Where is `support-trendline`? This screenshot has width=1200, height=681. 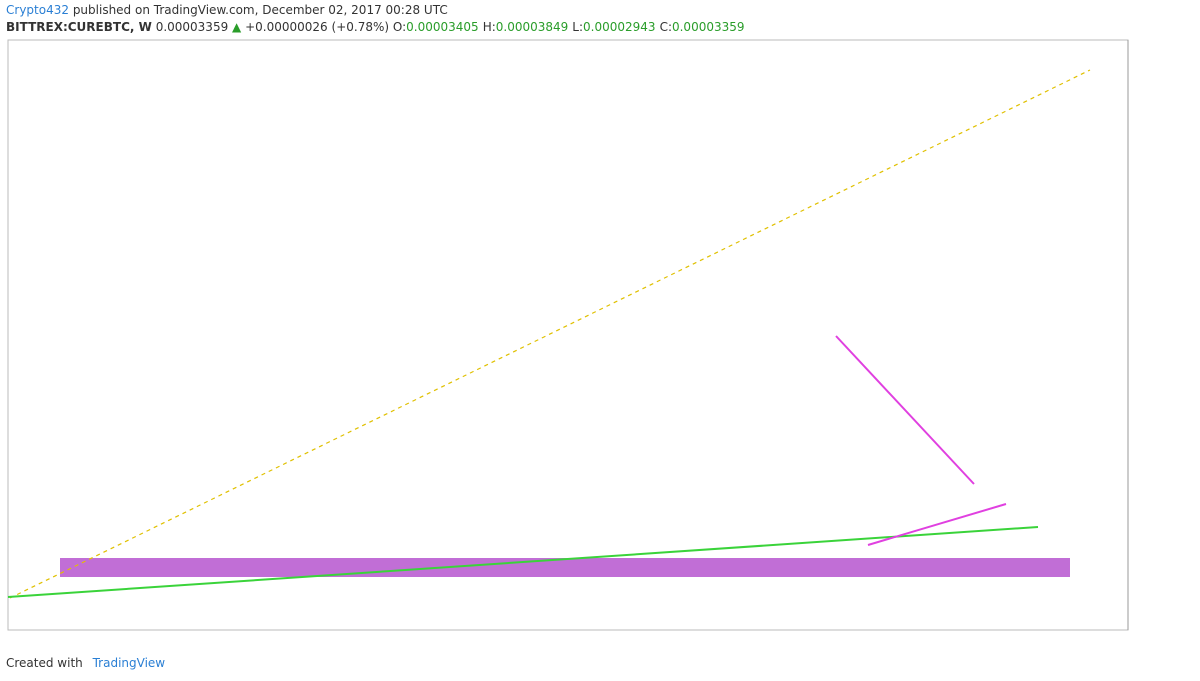
support-trendline is located at coordinates (523, 562).